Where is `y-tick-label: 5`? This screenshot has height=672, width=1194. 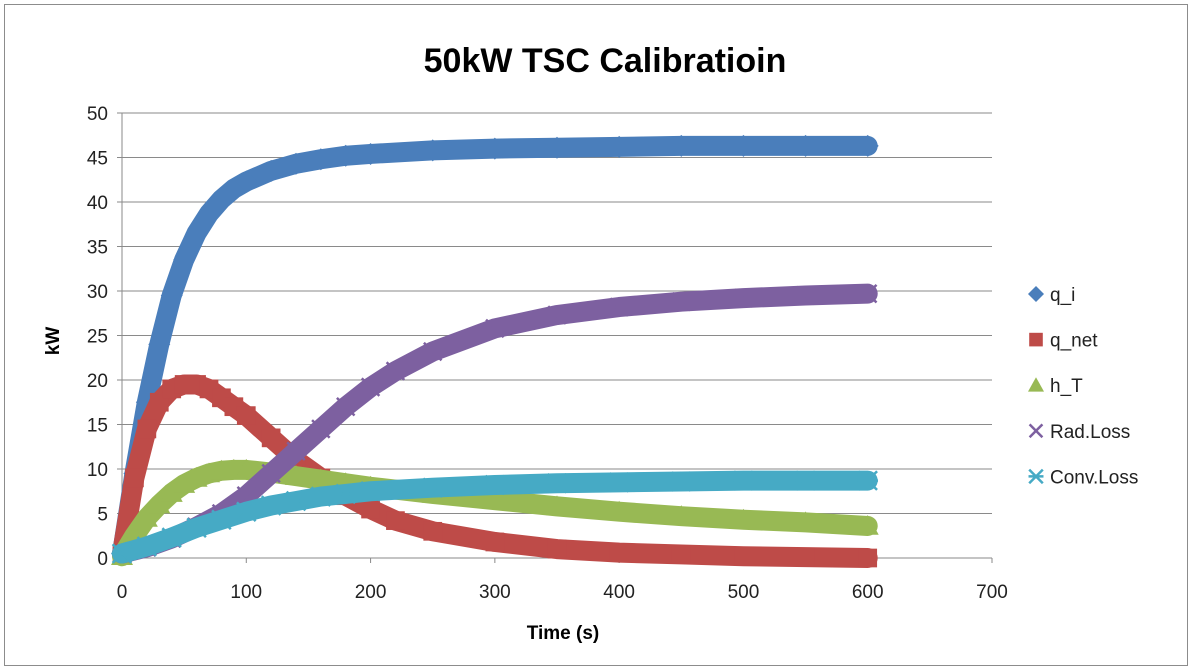 y-tick-label: 5 is located at coordinates (102, 515).